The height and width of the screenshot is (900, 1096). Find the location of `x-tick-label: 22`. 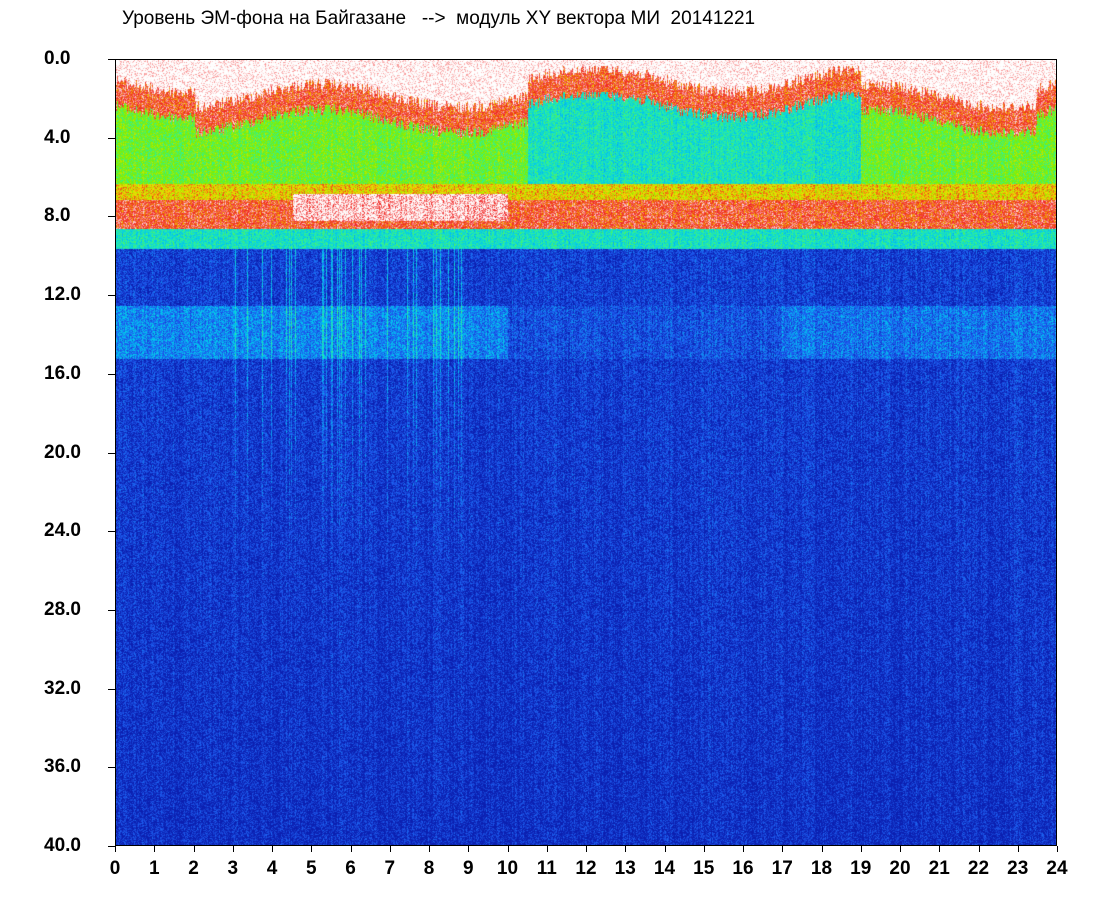

x-tick-label: 22 is located at coordinates (978, 868).